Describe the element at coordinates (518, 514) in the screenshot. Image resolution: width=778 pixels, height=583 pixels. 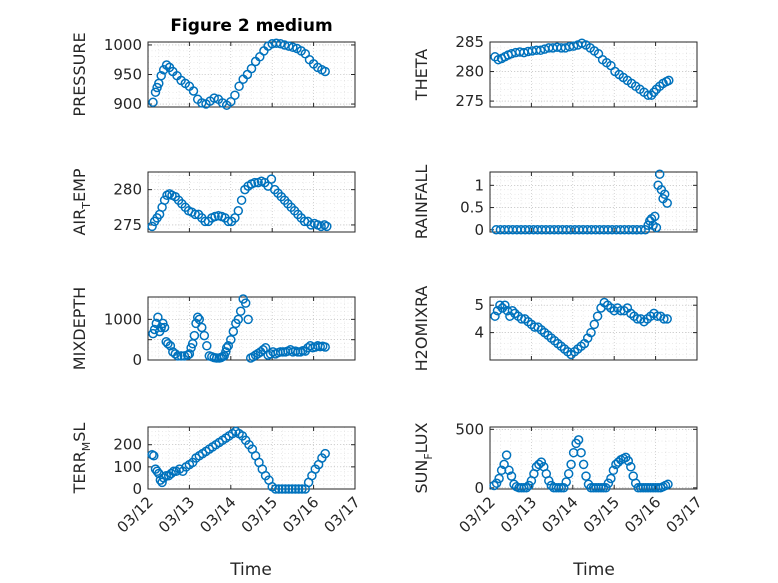
I see `x-tick-label: 03/13` at that location.